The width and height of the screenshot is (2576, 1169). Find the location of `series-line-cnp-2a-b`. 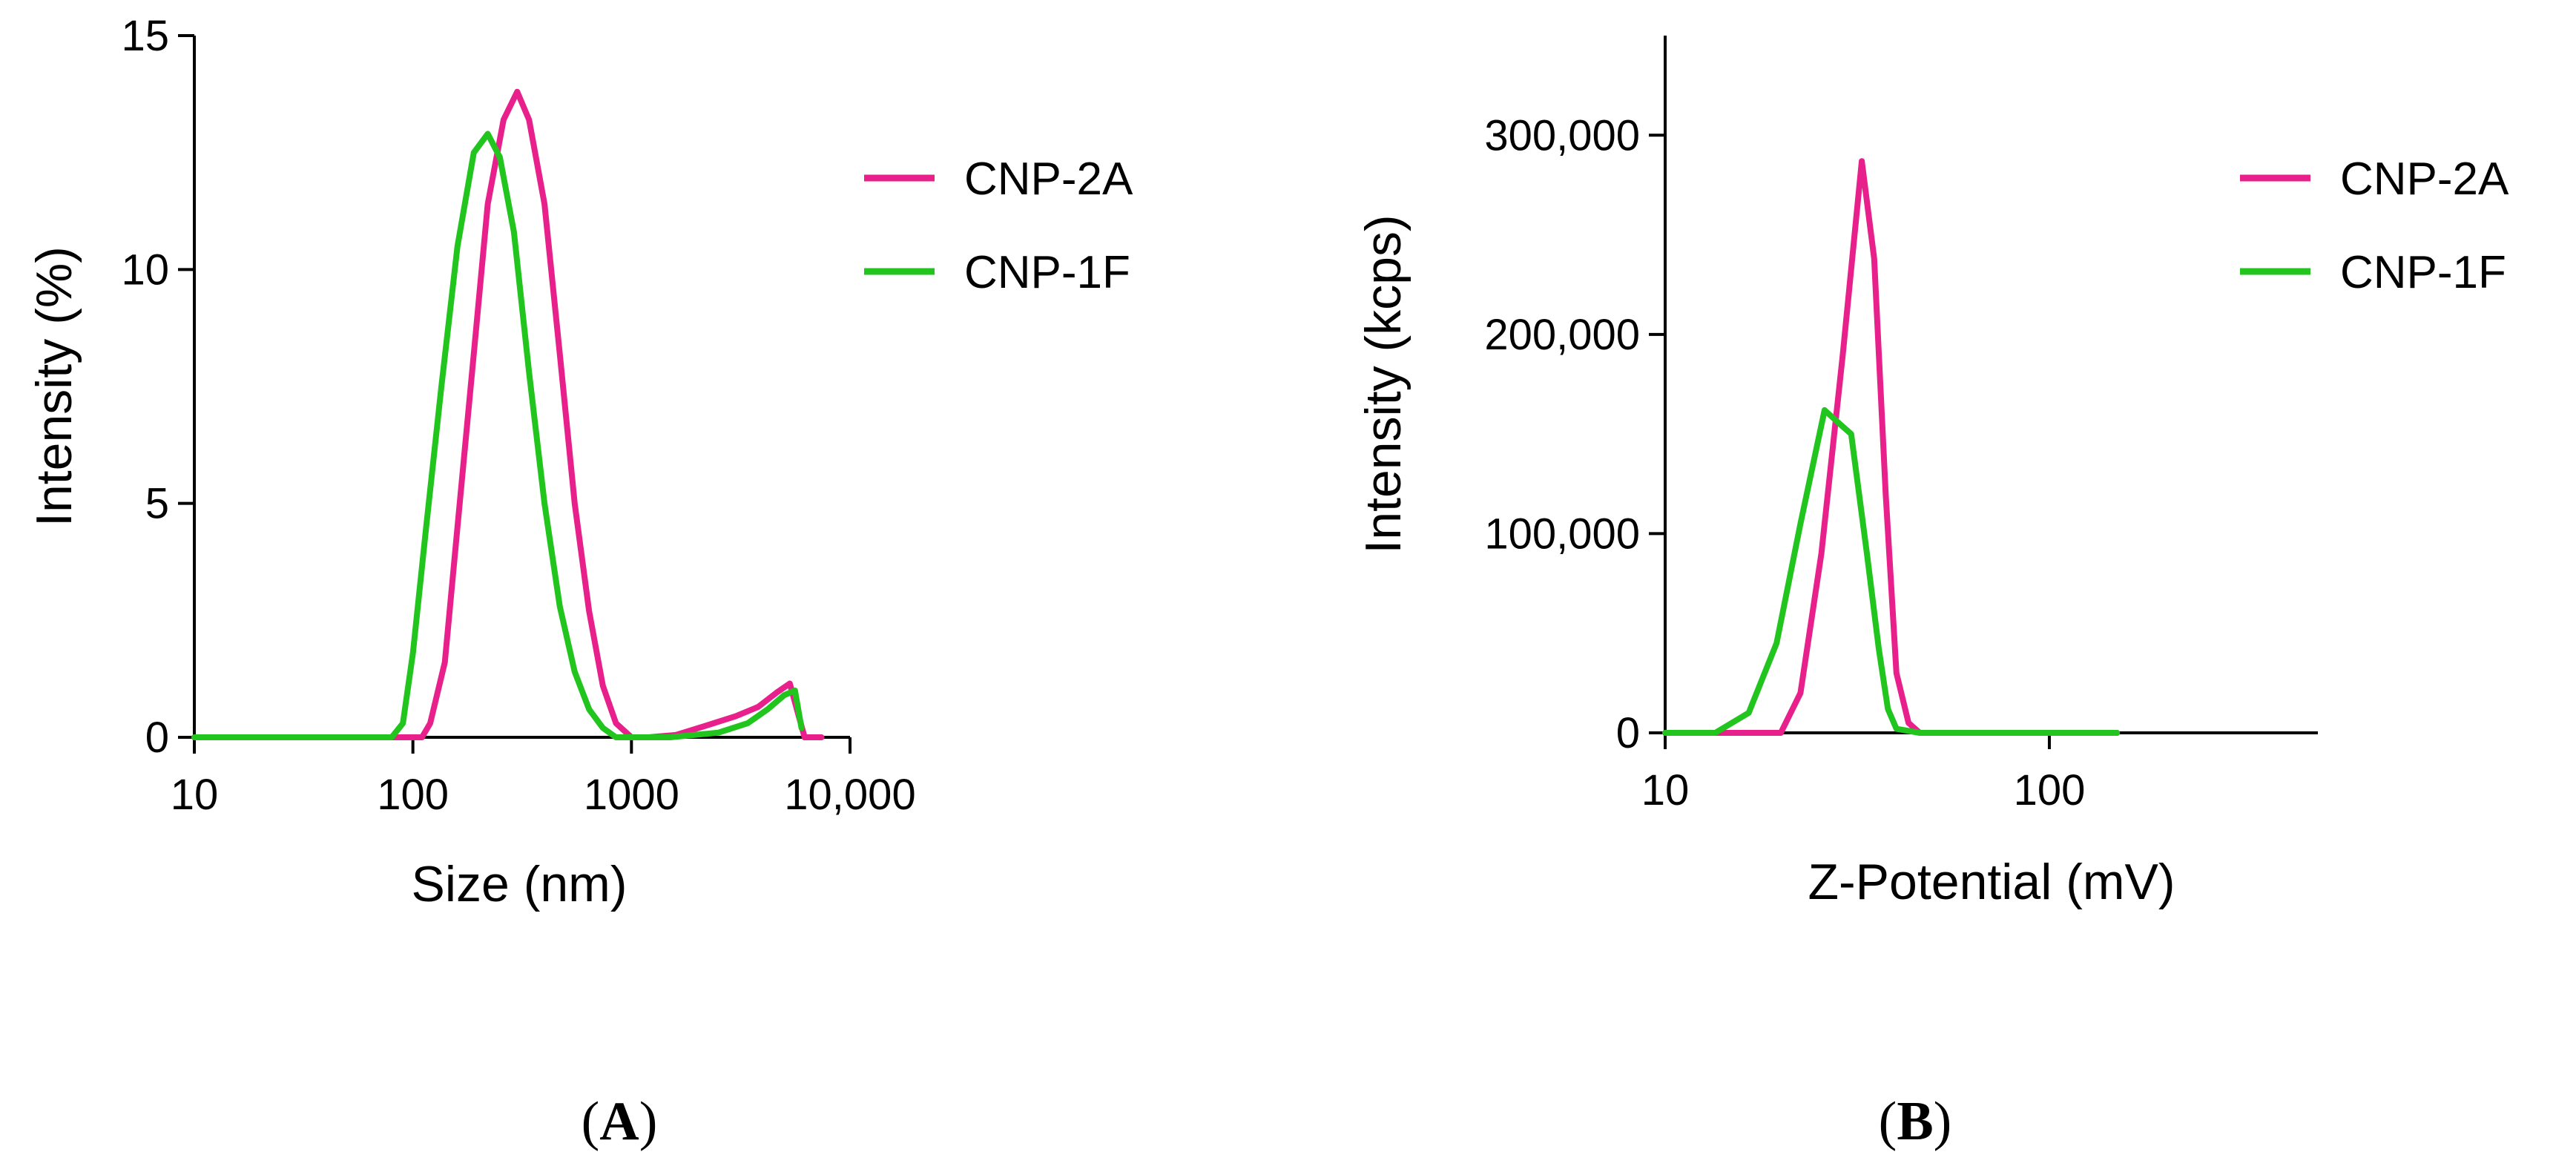

series-line-cnp-2a-b is located at coordinates (1892, 447).